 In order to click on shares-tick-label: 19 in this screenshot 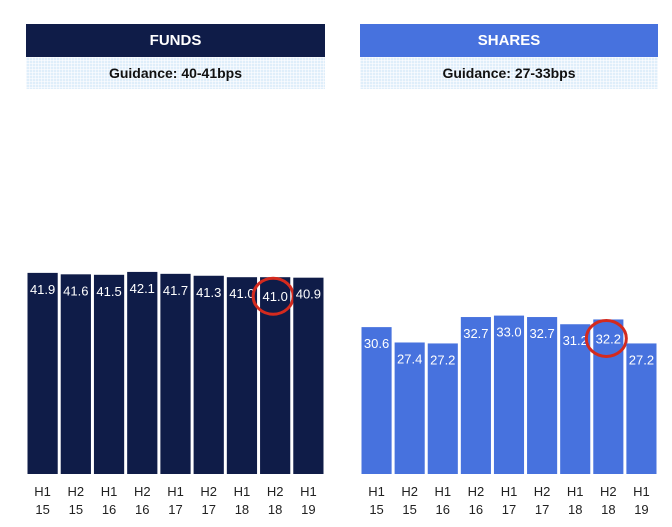, I will do `click(641, 509)`.